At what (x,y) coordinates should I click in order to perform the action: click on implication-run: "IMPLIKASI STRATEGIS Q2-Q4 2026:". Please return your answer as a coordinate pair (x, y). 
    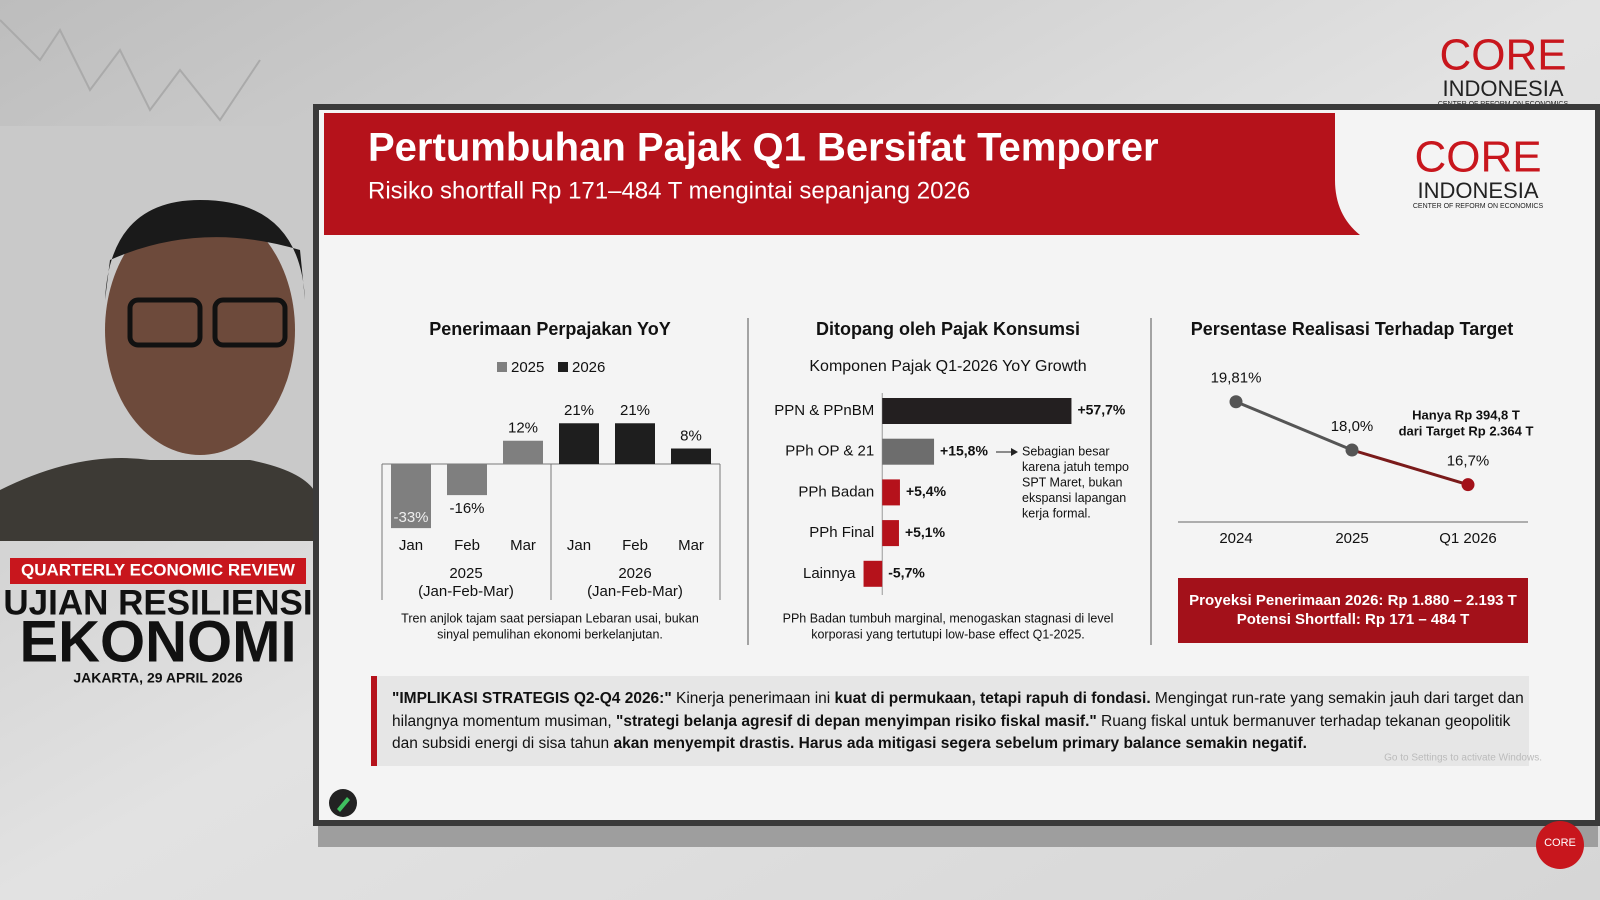
    Looking at the image, I should click on (532, 698).